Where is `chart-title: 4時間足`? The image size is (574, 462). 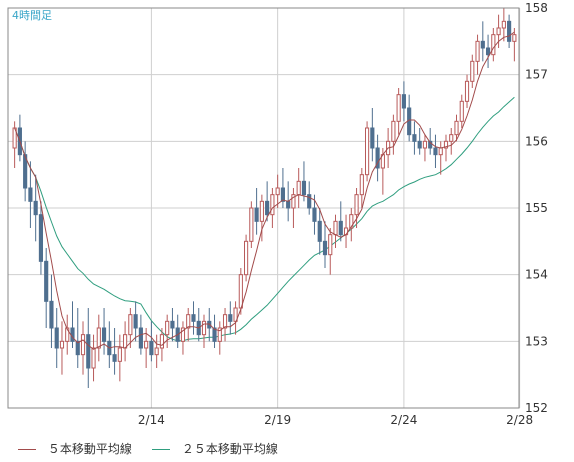
chart-title: 4時間足 is located at coordinates (32, 15).